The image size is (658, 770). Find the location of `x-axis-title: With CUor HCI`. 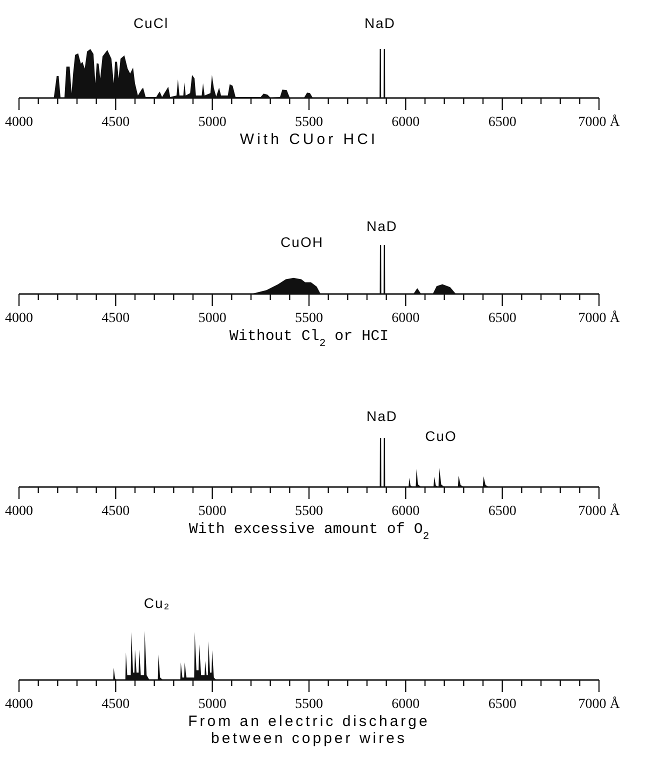

x-axis-title: With CUor HCI is located at coordinates (309, 139).